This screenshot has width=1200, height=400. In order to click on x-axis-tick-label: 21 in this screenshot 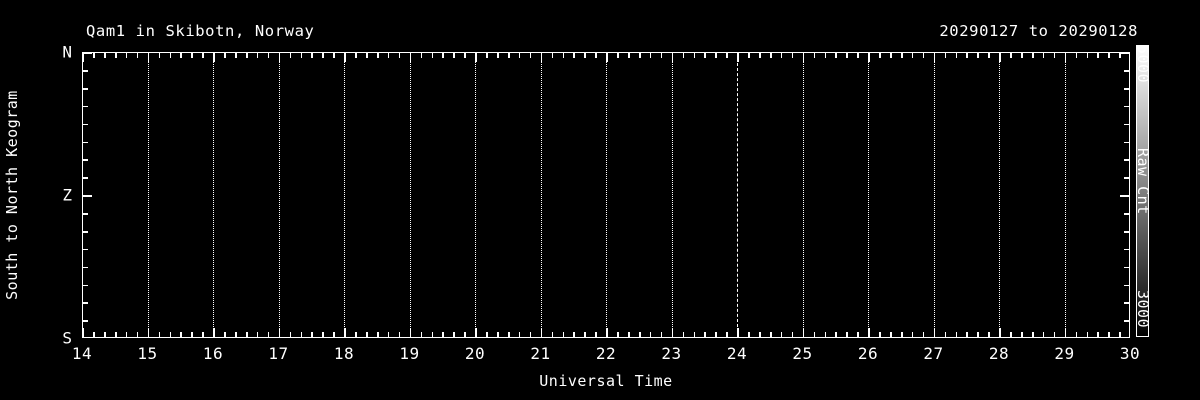, I will do `click(540, 353)`.